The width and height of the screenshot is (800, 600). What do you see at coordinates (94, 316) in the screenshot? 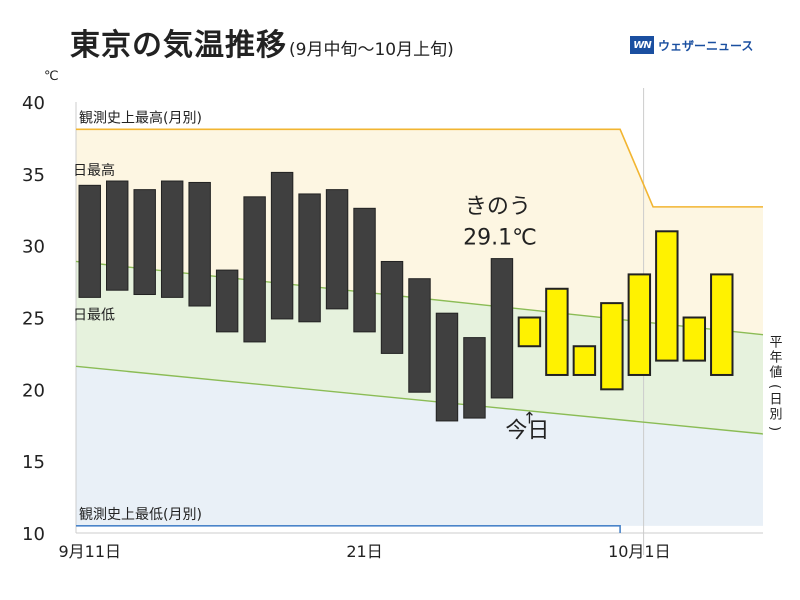
I see `normal-low-label: 日最低` at bounding box center [94, 316].